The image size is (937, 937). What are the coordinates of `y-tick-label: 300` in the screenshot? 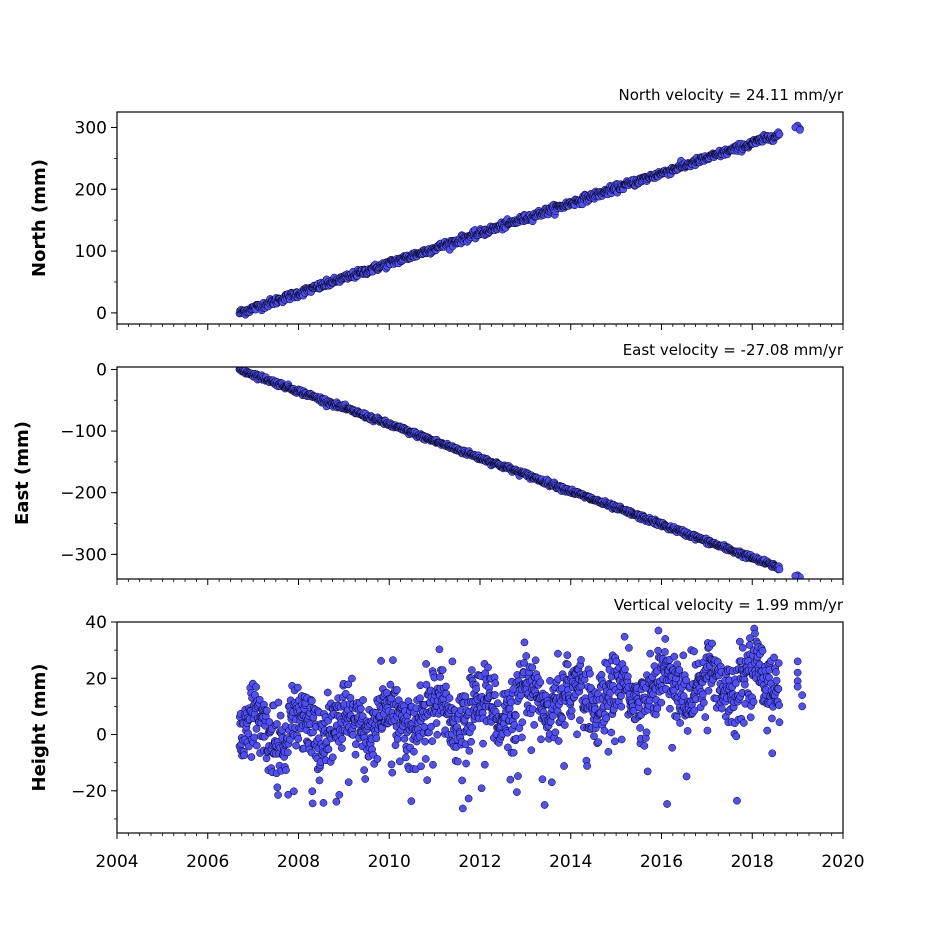 It's located at (91, 128).